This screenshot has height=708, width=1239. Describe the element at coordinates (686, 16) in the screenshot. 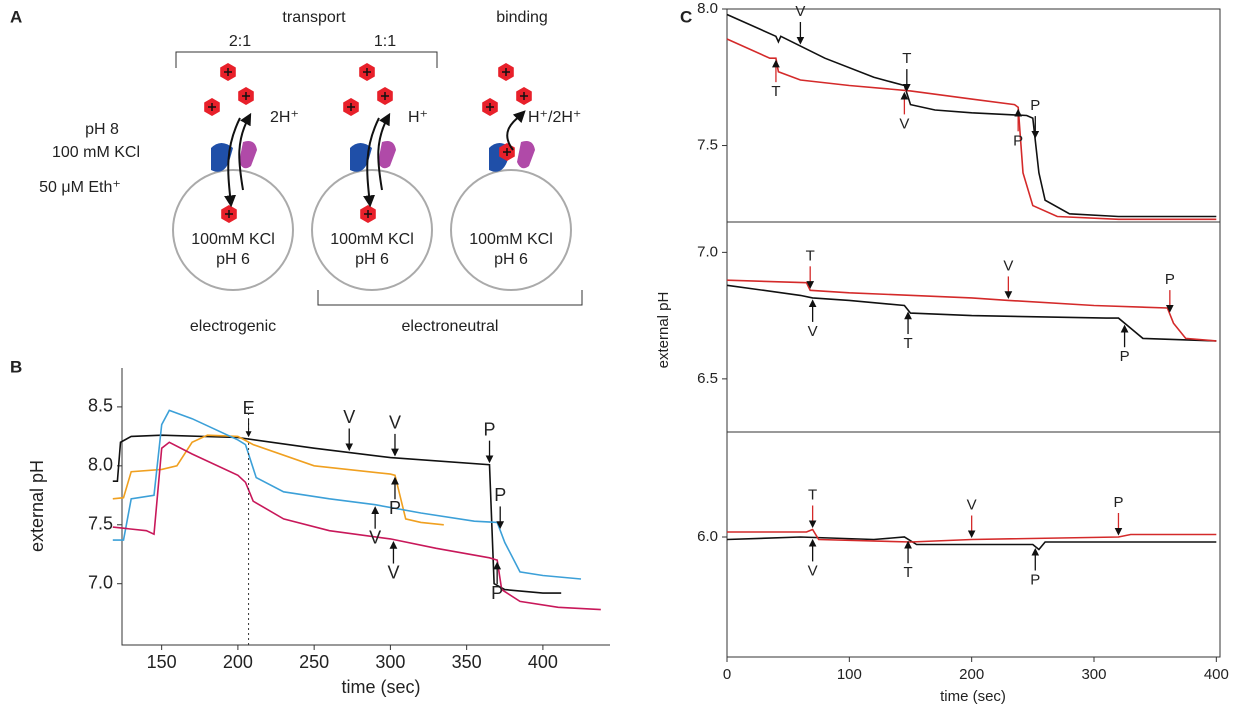

I see `panel-label: C` at that location.